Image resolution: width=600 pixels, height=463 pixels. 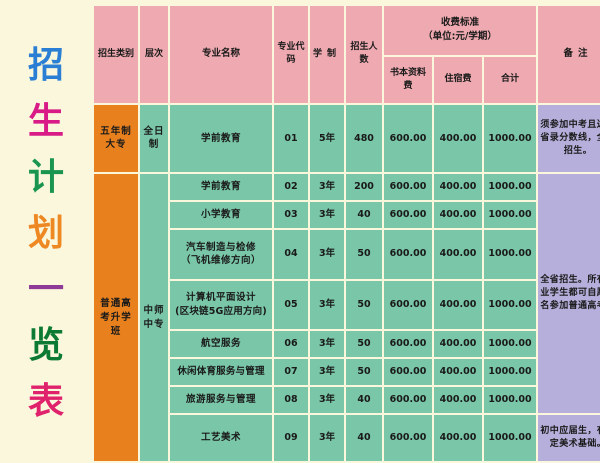 I want to click on cell-enrollment: 40, so click(x=364, y=215).